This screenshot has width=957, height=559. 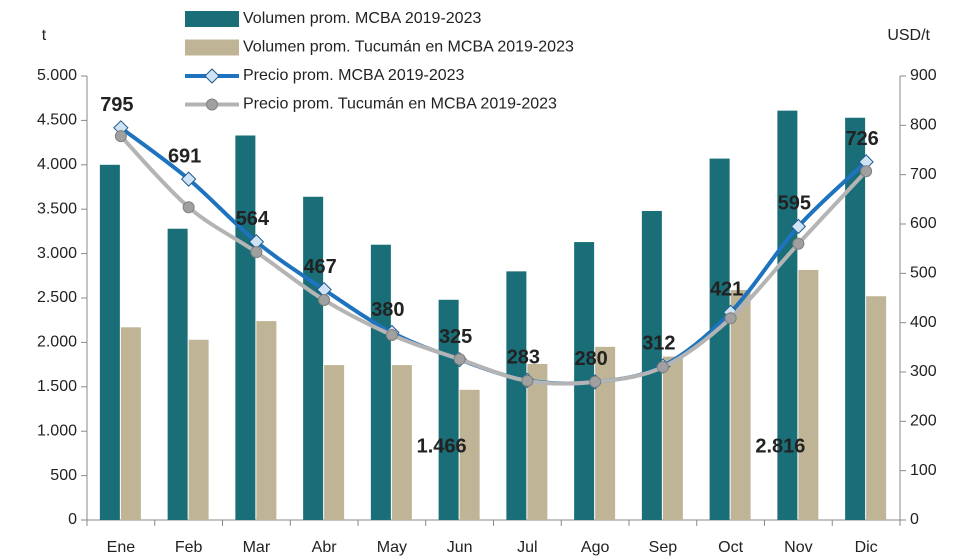 I want to click on line-value-label: 691, so click(x=184, y=156).